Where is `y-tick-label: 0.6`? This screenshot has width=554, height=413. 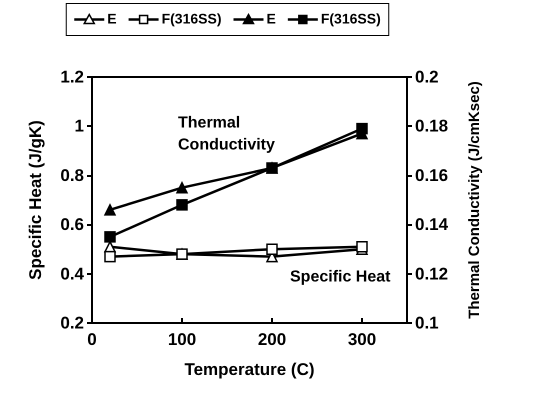 y-tick-label: 0.6 is located at coordinates (72, 224).